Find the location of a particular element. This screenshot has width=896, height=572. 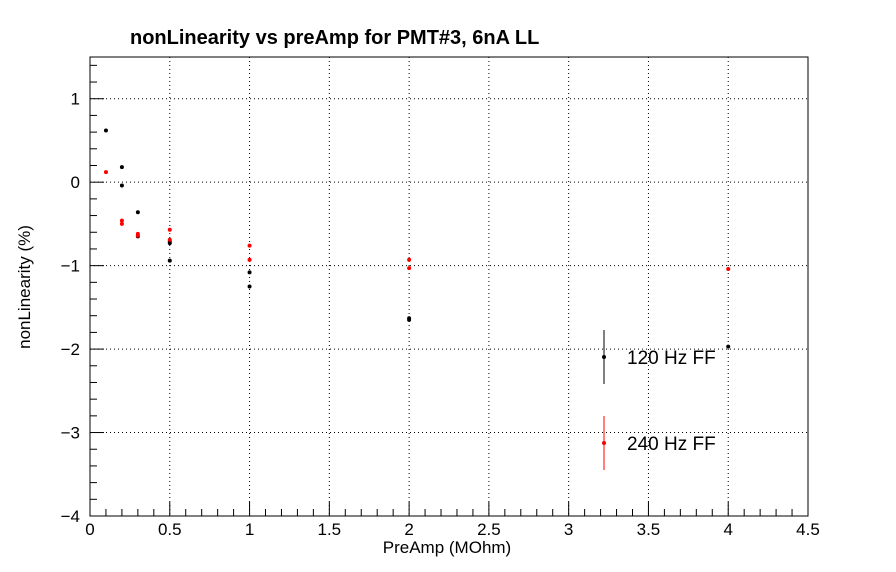

legend-label: 240 Hz FF is located at coordinates (671, 444).